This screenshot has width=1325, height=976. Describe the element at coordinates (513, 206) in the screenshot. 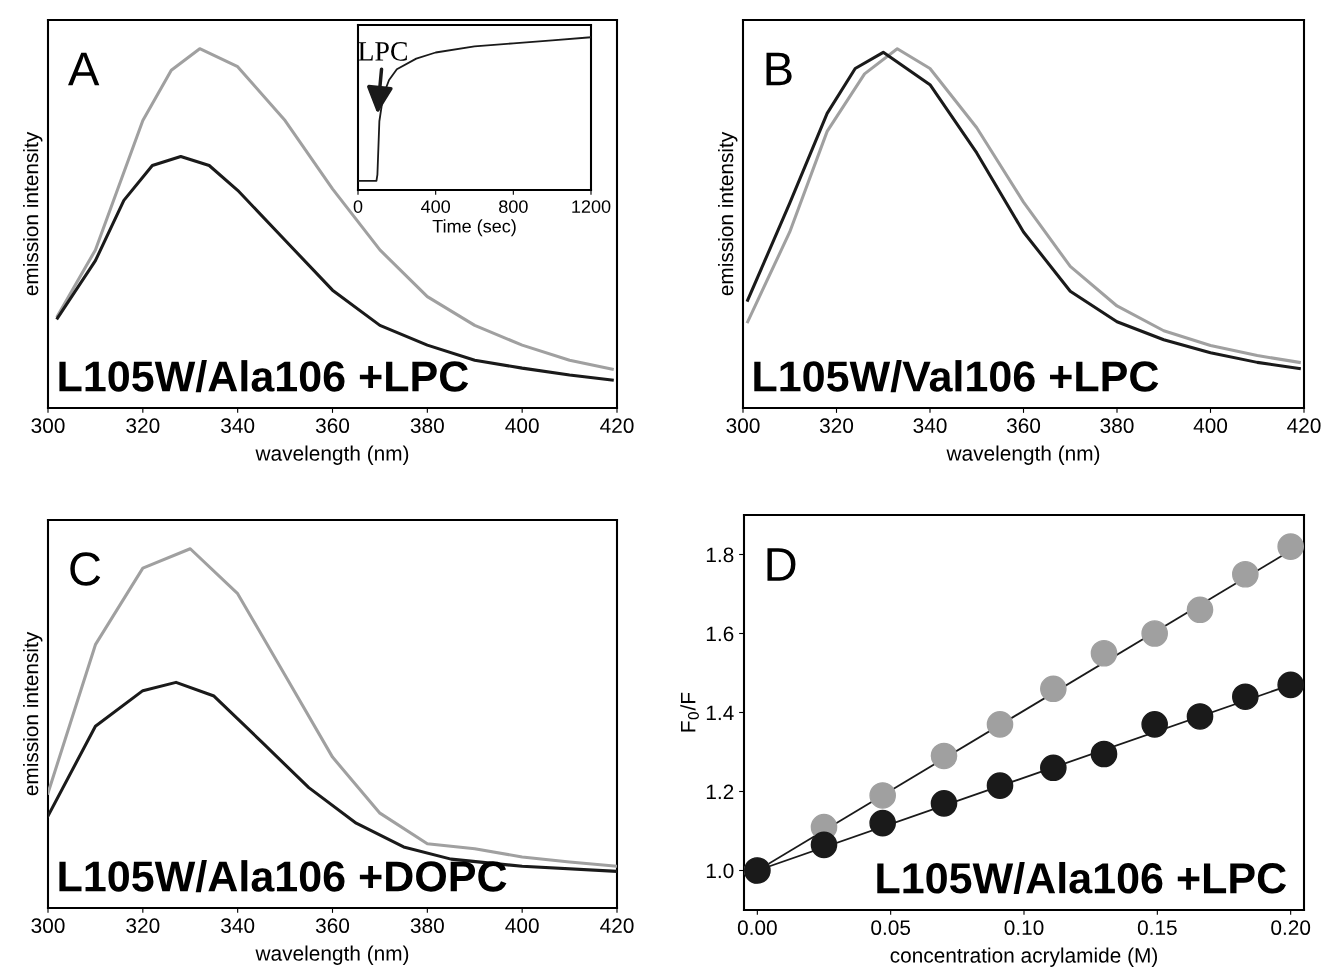

I see `x-tick-label: 800` at that location.